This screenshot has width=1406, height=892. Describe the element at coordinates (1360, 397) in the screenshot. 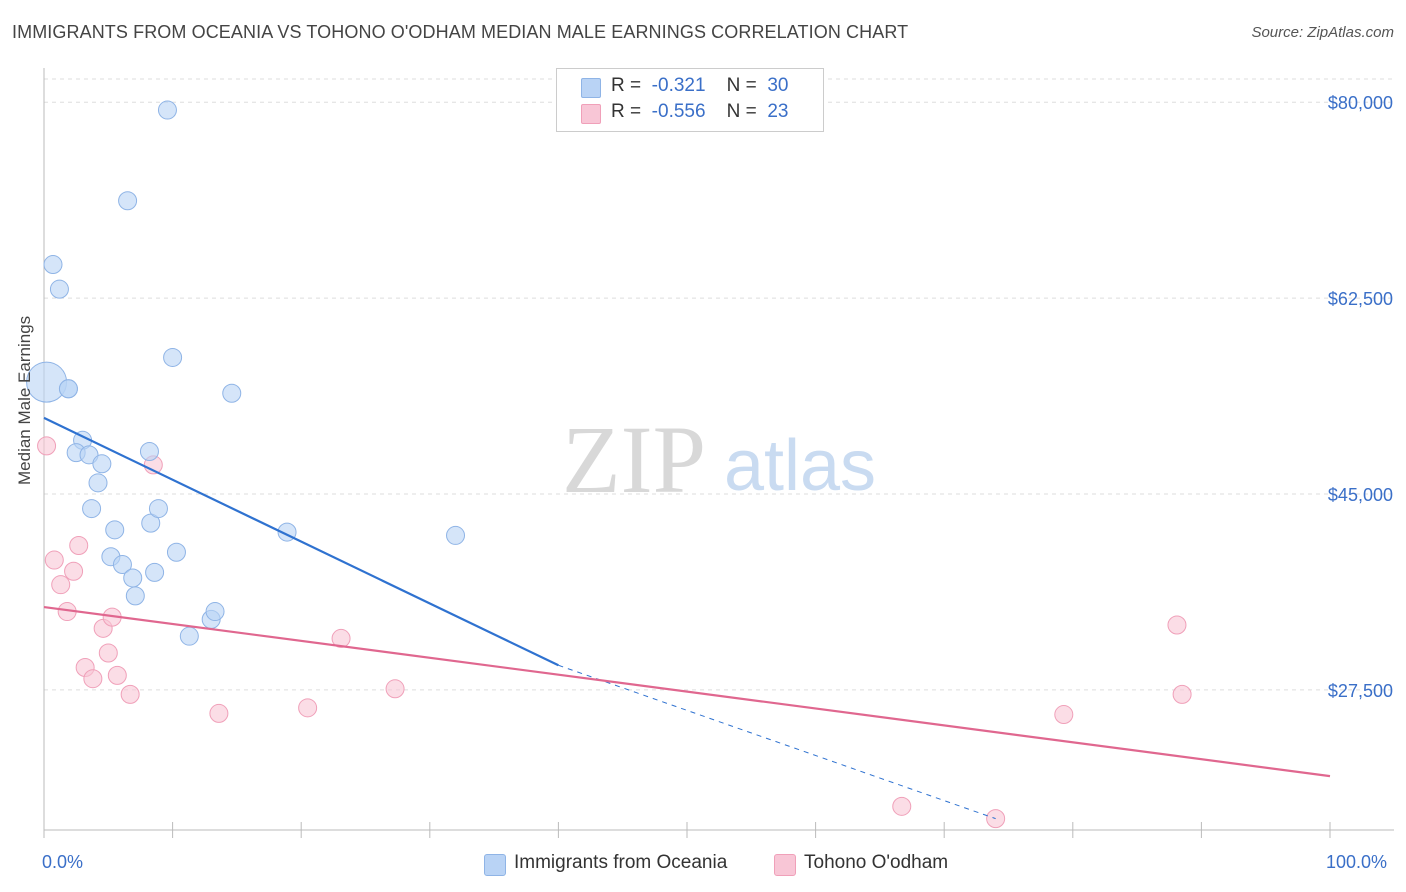

I see `y-tick-labels: $27,500 $45,000 $62,500 $80,000` at that location.